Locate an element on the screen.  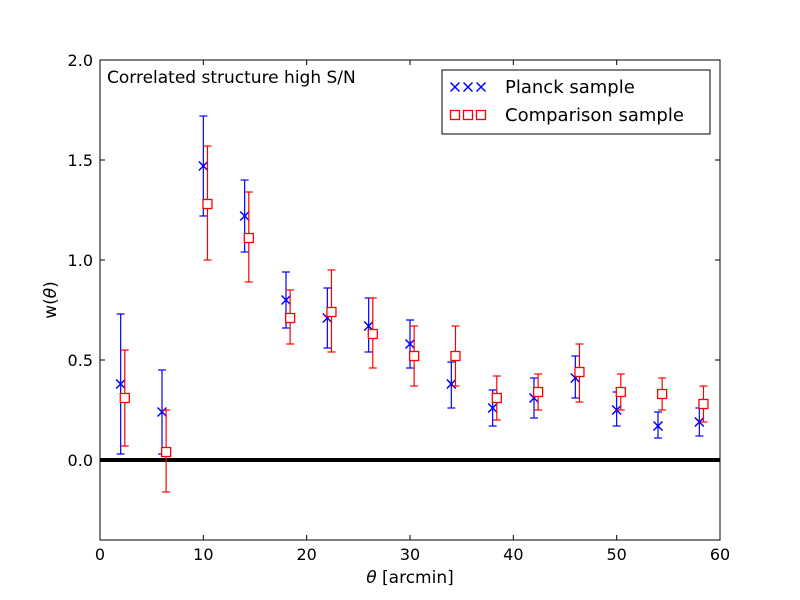
legend-frame is located at coordinates (576, 102).